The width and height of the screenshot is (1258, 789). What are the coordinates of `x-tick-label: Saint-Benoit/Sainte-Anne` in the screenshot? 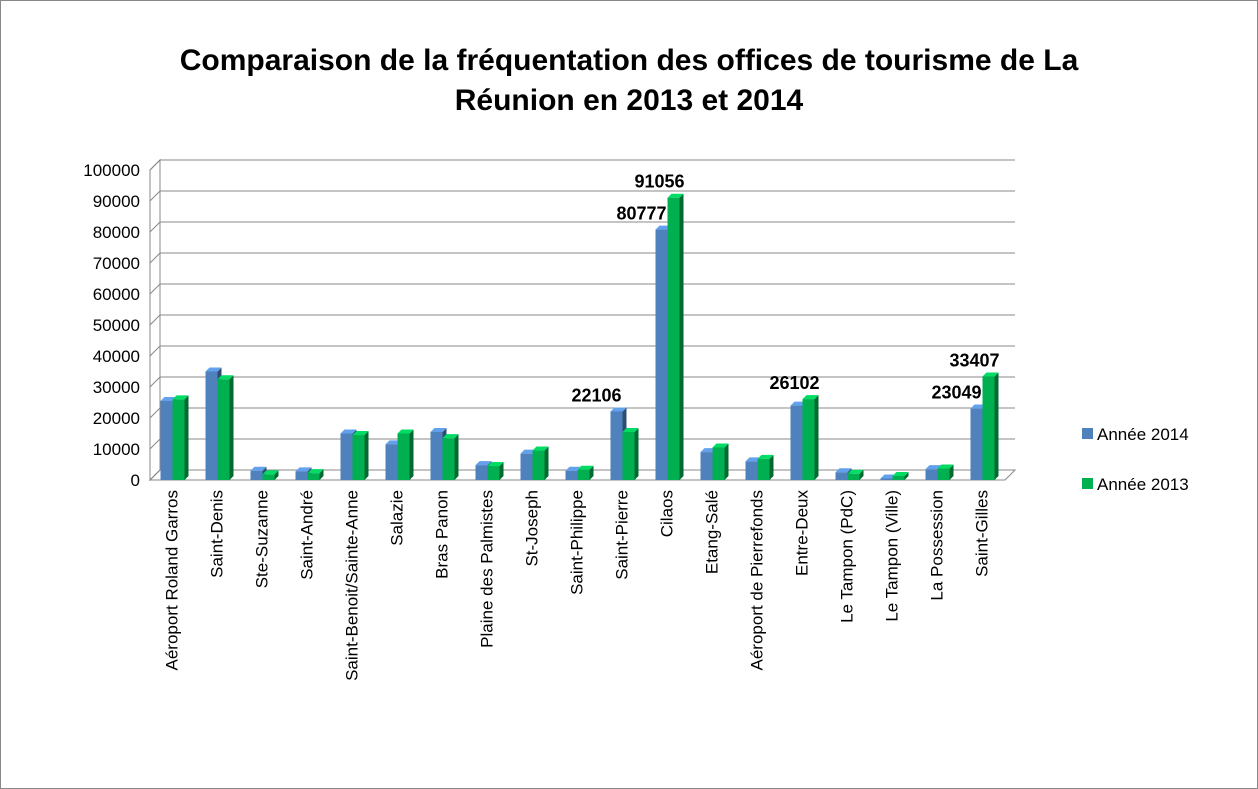 It's located at (352, 585).